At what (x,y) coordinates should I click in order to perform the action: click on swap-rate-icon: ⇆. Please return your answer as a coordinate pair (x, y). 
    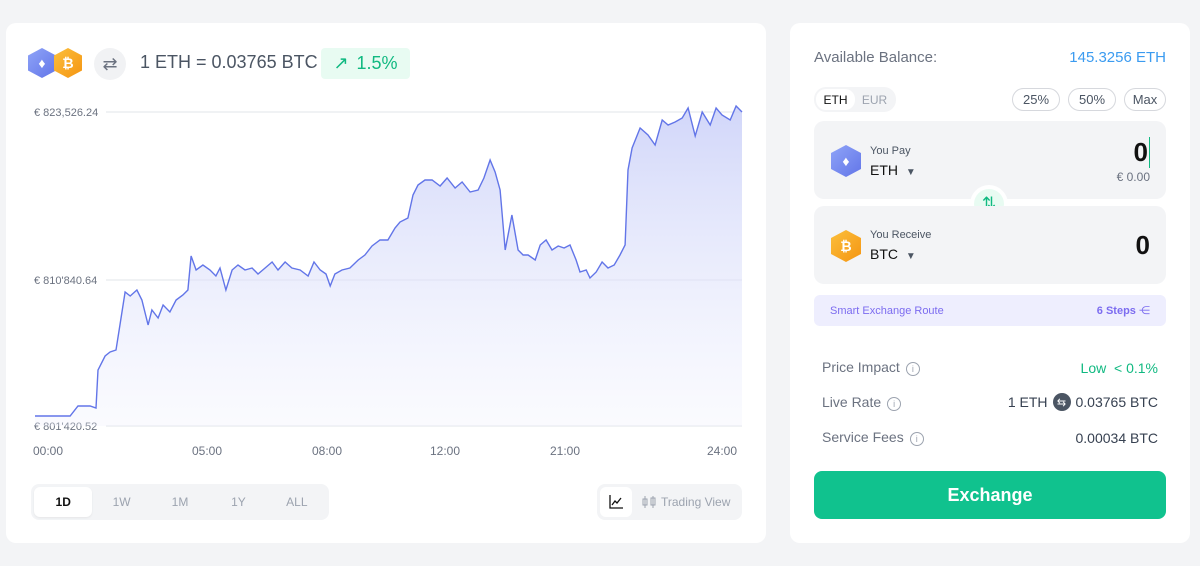
    Looking at the image, I should click on (1061, 402).